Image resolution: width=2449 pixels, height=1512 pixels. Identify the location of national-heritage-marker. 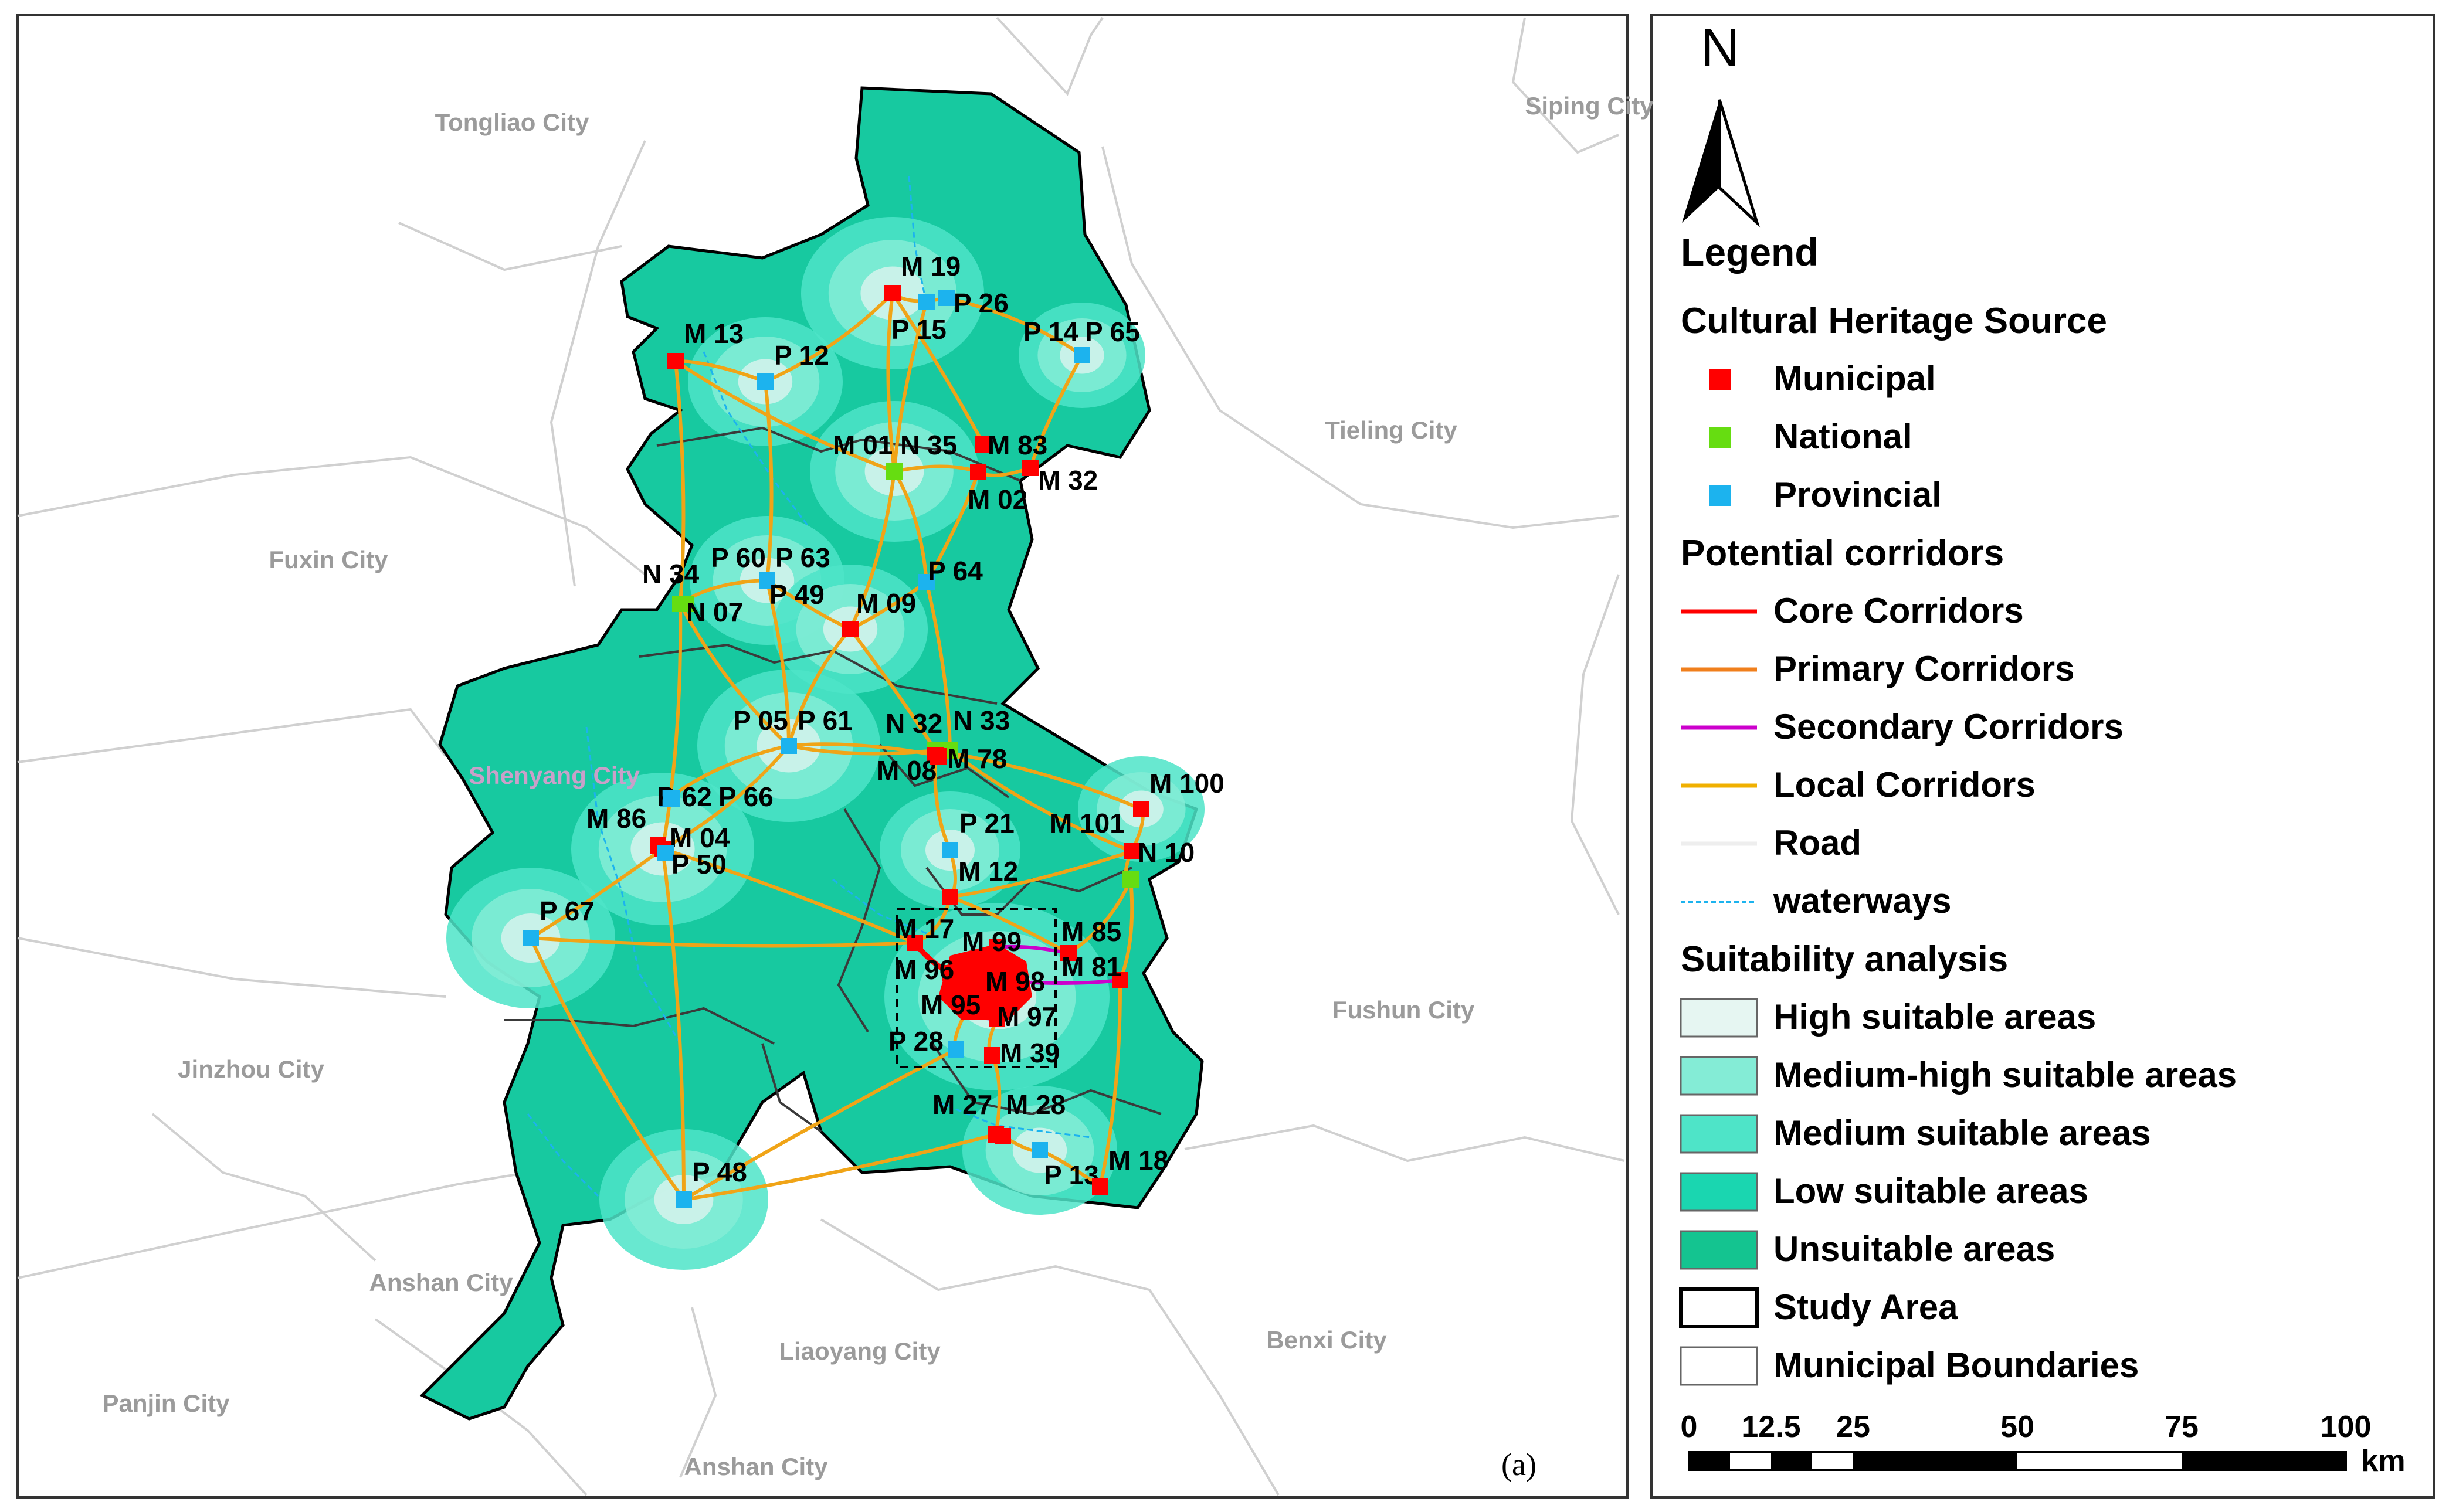
(1130, 879).